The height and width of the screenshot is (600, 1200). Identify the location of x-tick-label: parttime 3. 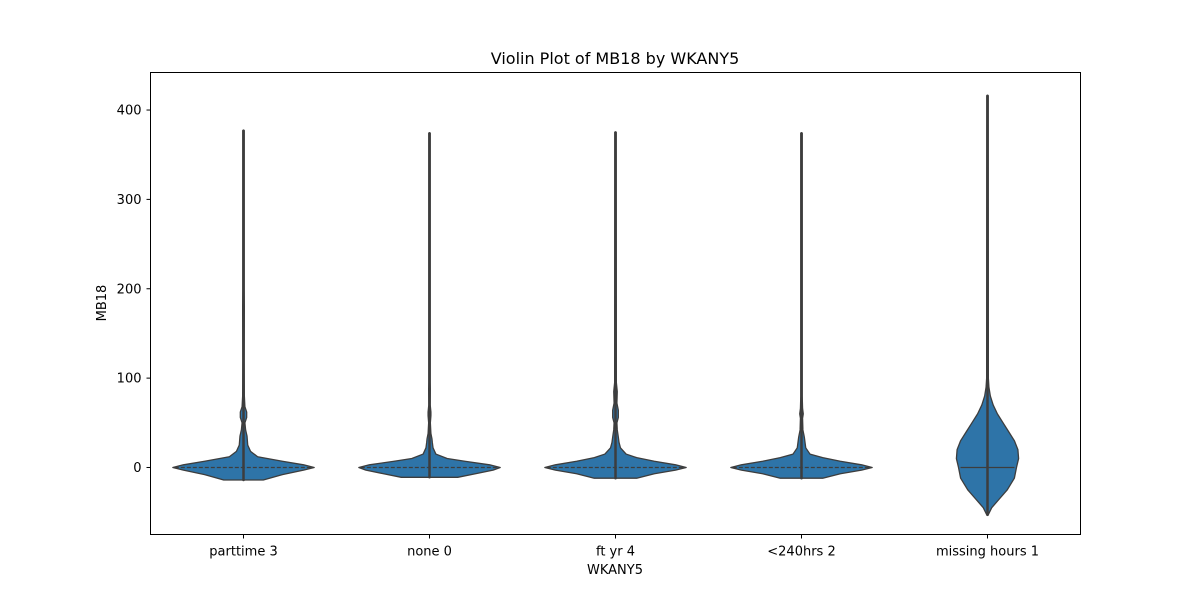
(243, 552).